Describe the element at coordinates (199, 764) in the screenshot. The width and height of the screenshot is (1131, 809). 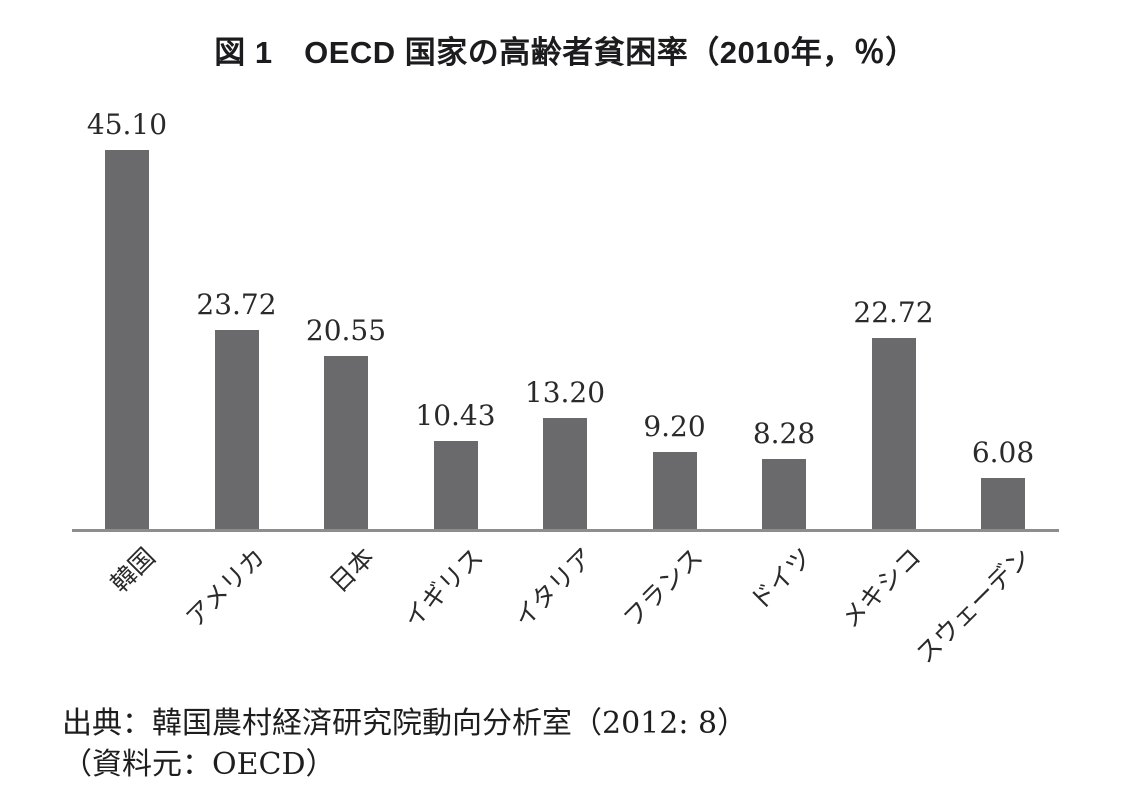
I see `source-line-2: （資料元：OECD）` at that location.